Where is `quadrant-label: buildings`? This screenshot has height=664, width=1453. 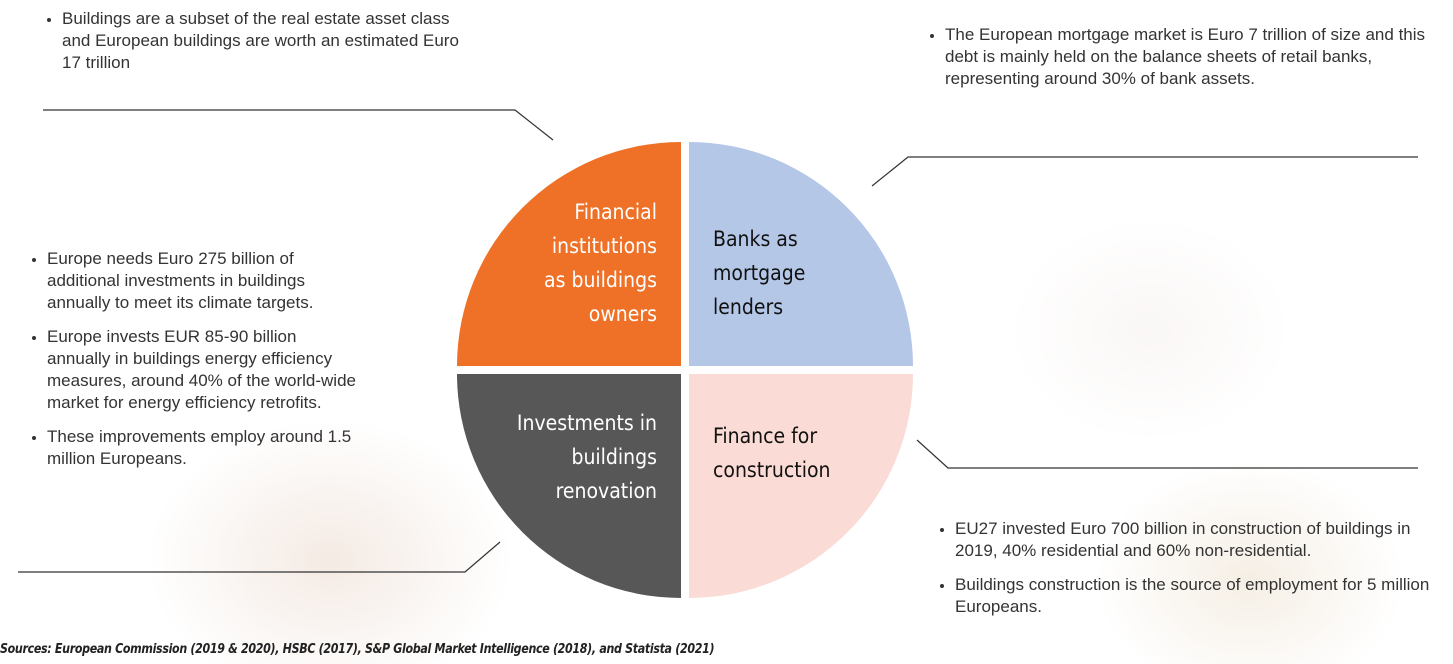 quadrant-label: buildings is located at coordinates (614, 457).